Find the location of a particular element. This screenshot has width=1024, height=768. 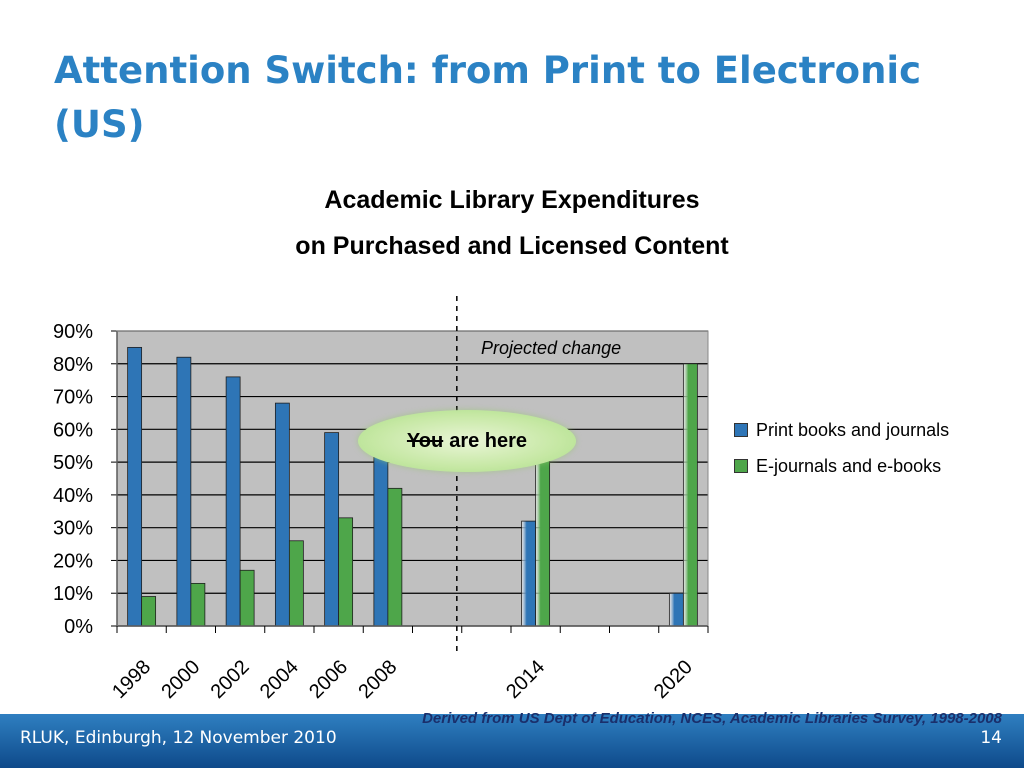

y-tick-label: 40% is located at coordinates (73, 496).